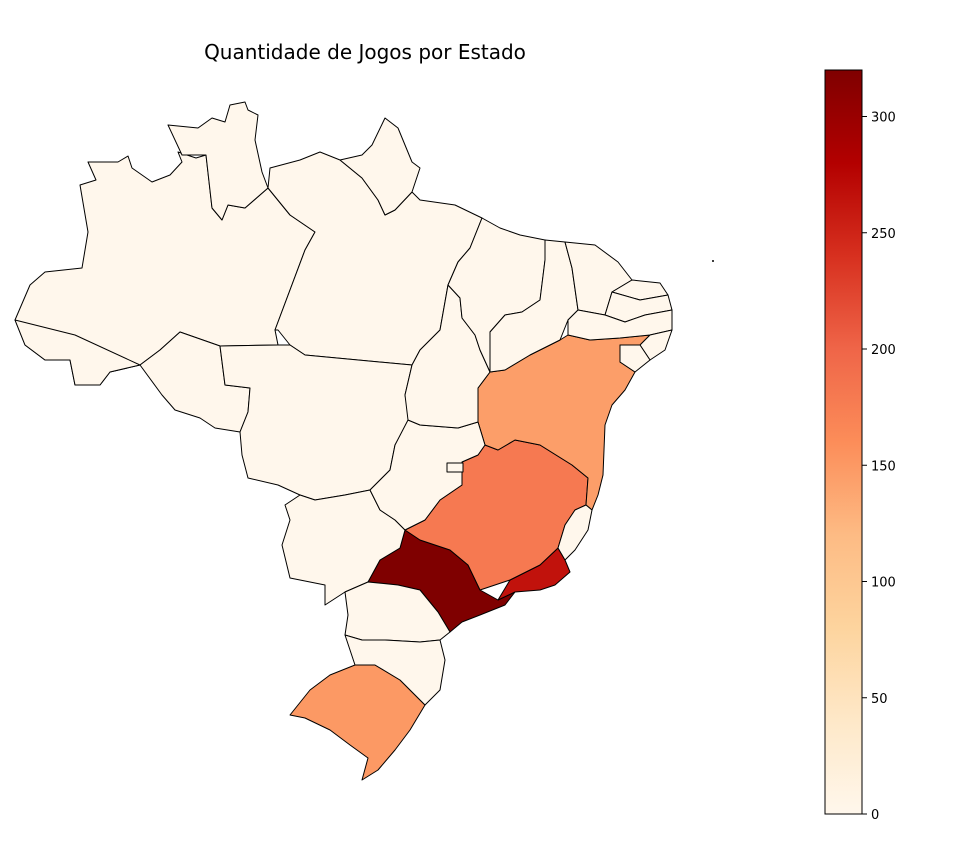 This screenshot has height=851, width=957. What do you see at coordinates (883, 350) in the screenshot?
I see `colorbar-tick-label: 200` at bounding box center [883, 350].